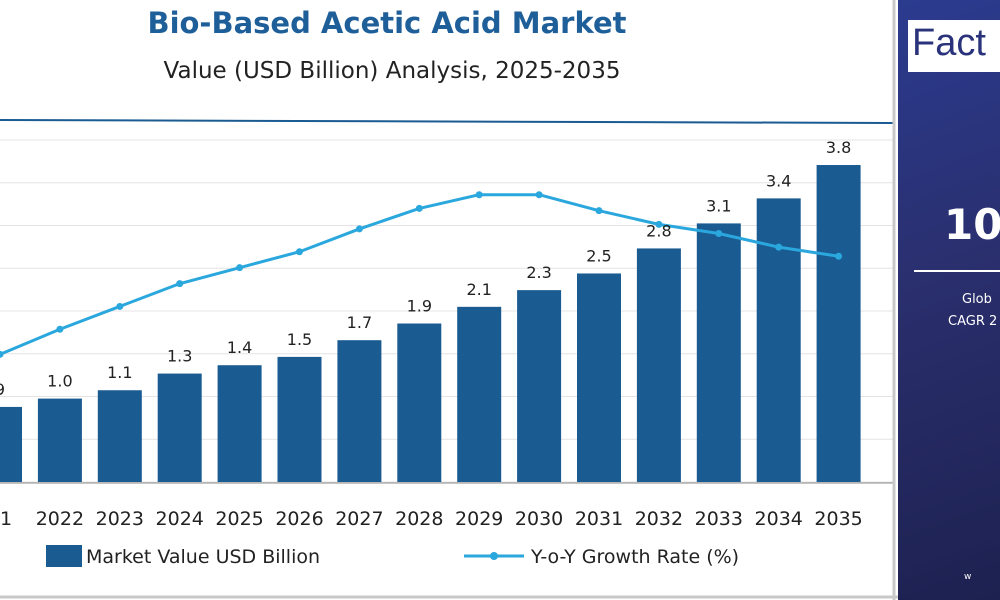 The height and width of the screenshot is (600, 1000). I want to click on growth-point-2027, so click(359, 229).